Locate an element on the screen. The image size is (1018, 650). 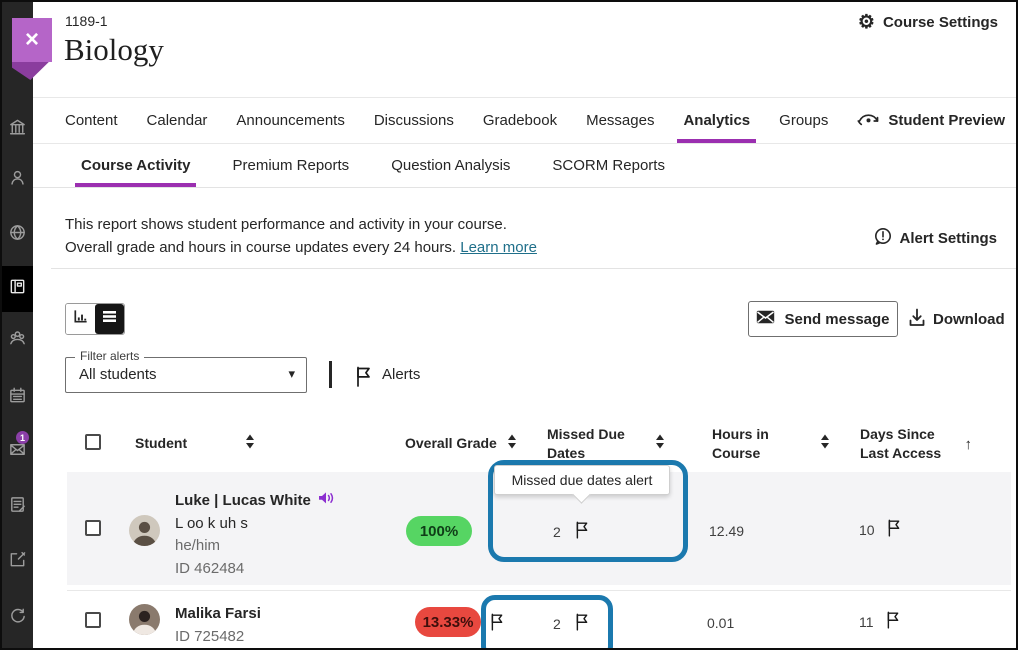
gear-icon: ⚙ is located at coordinates (866, 22).